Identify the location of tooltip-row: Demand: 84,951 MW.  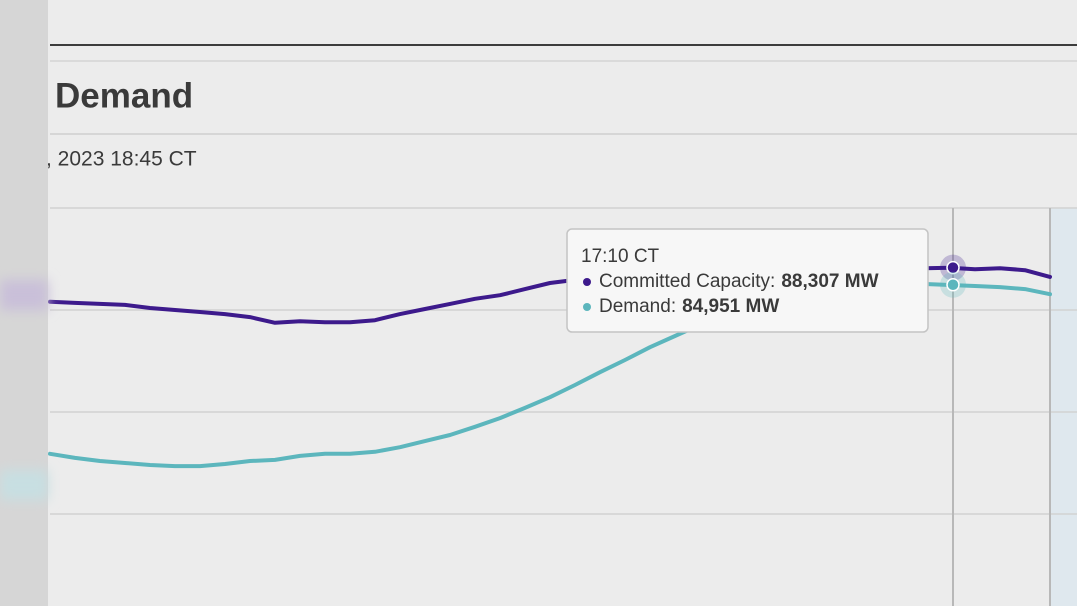
(689, 306).